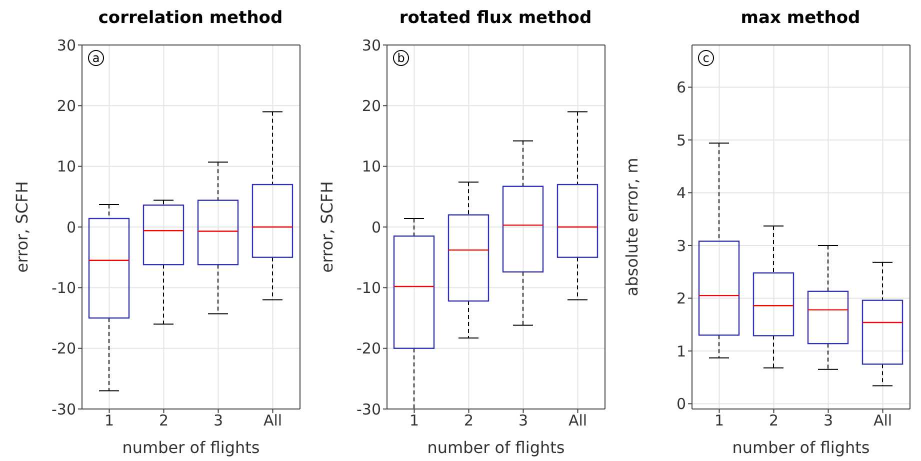 The image size is (921, 461). What do you see at coordinates (401, 58) in the screenshot?
I see `annotation: b` at bounding box center [401, 58].